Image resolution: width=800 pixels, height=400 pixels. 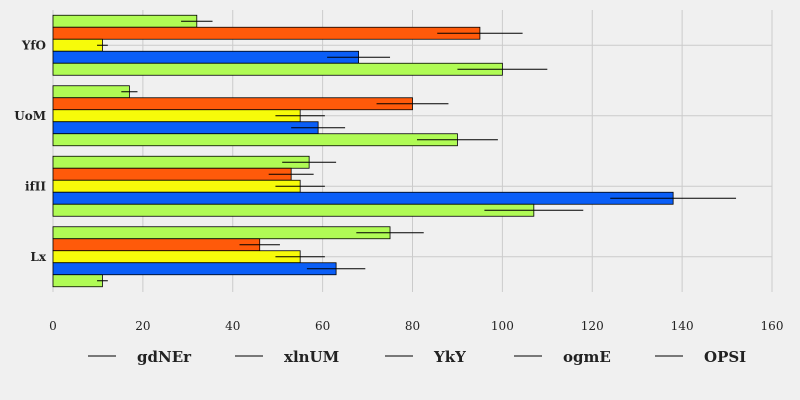 I want to click on x-tick-label: 80, so click(x=412, y=326).